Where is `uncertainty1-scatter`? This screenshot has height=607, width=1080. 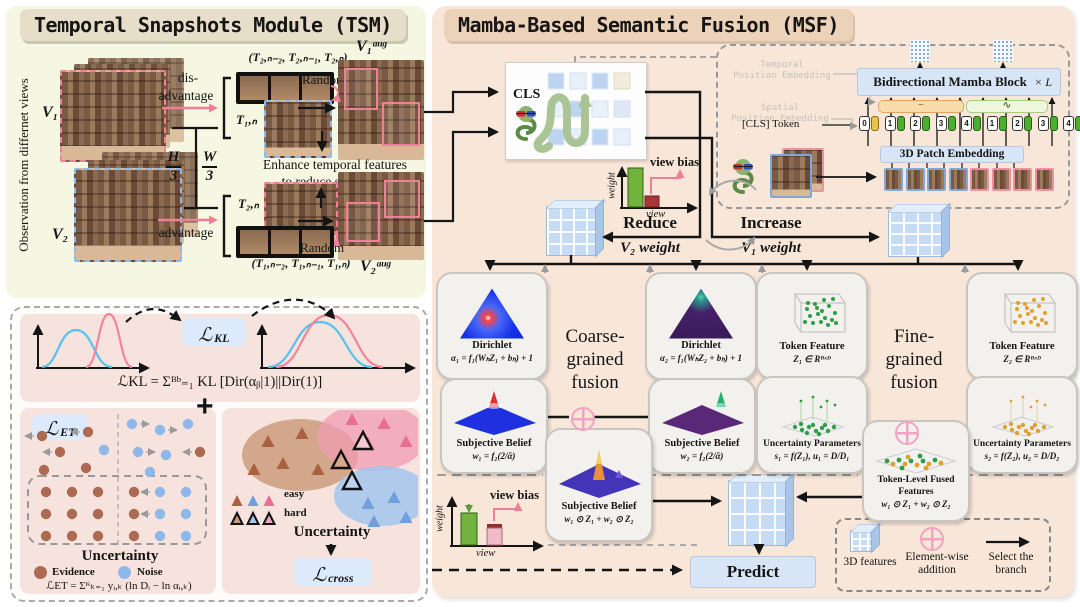 uncertainty1-scatter is located at coordinates (813, 416).